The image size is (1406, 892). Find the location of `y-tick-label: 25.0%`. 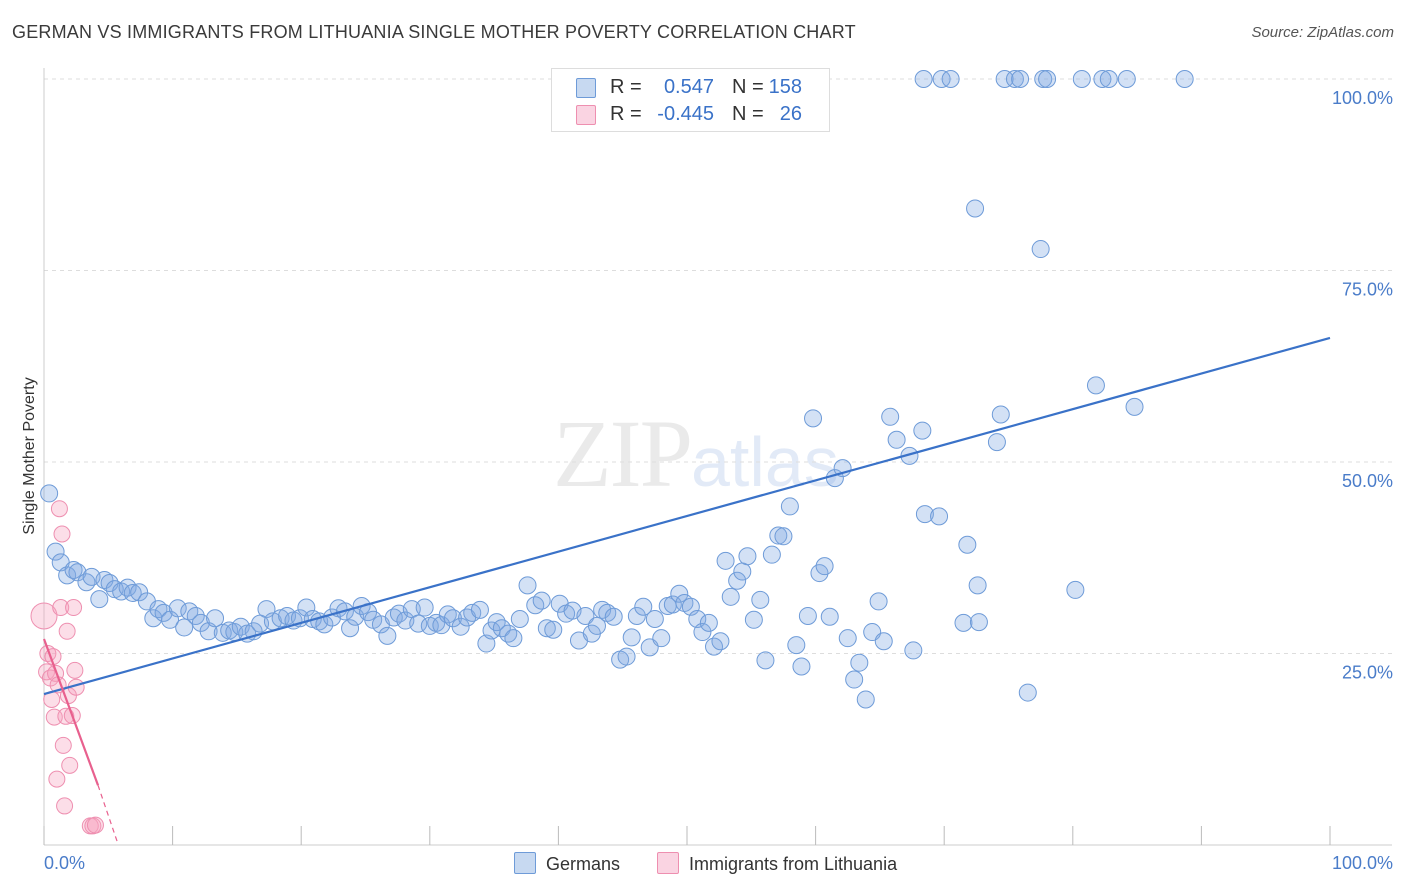

y-tick-label: 25.0% is located at coordinates (1367, 673).